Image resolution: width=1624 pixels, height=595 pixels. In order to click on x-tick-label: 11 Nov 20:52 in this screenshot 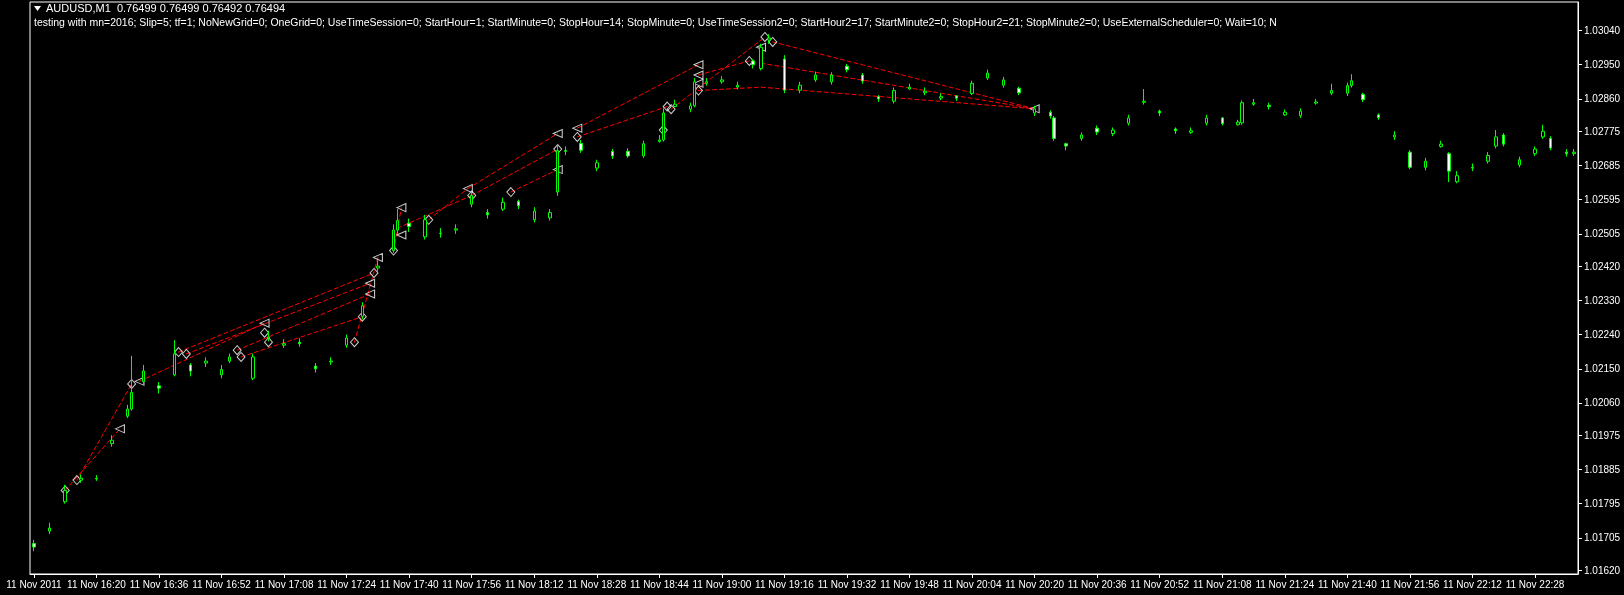, I will do `click(1160, 584)`.